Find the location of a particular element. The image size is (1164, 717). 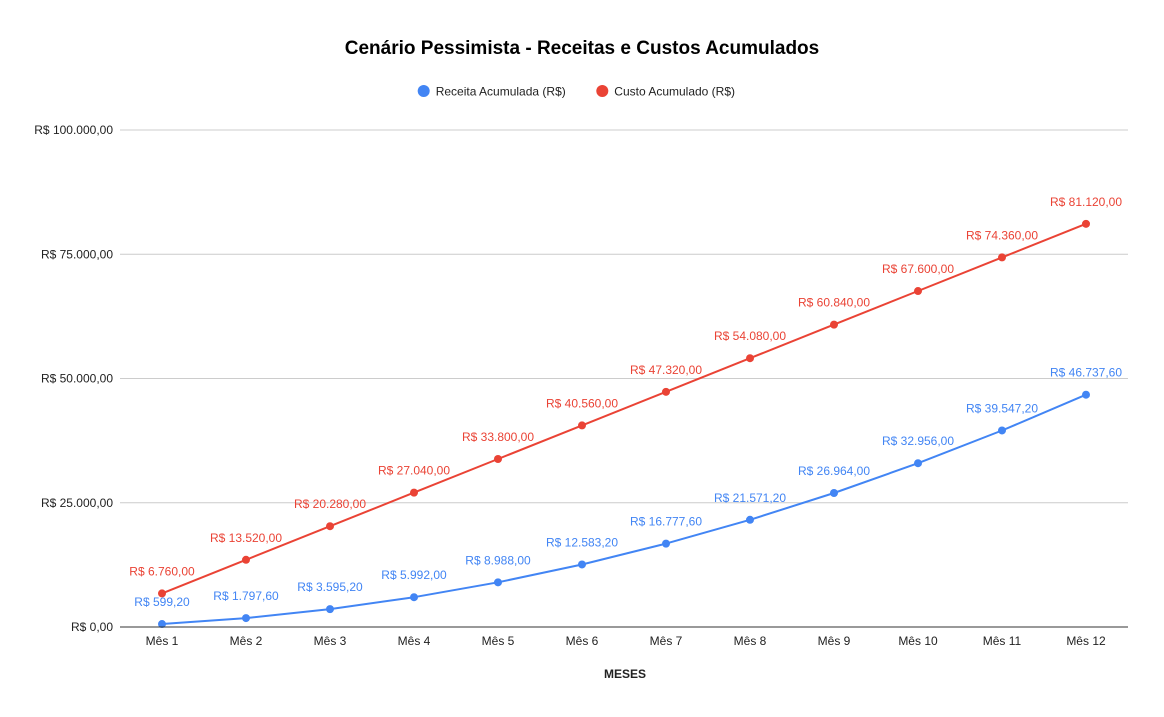

data-label: R$ 8.988,00 is located at coordinates (498, 560).